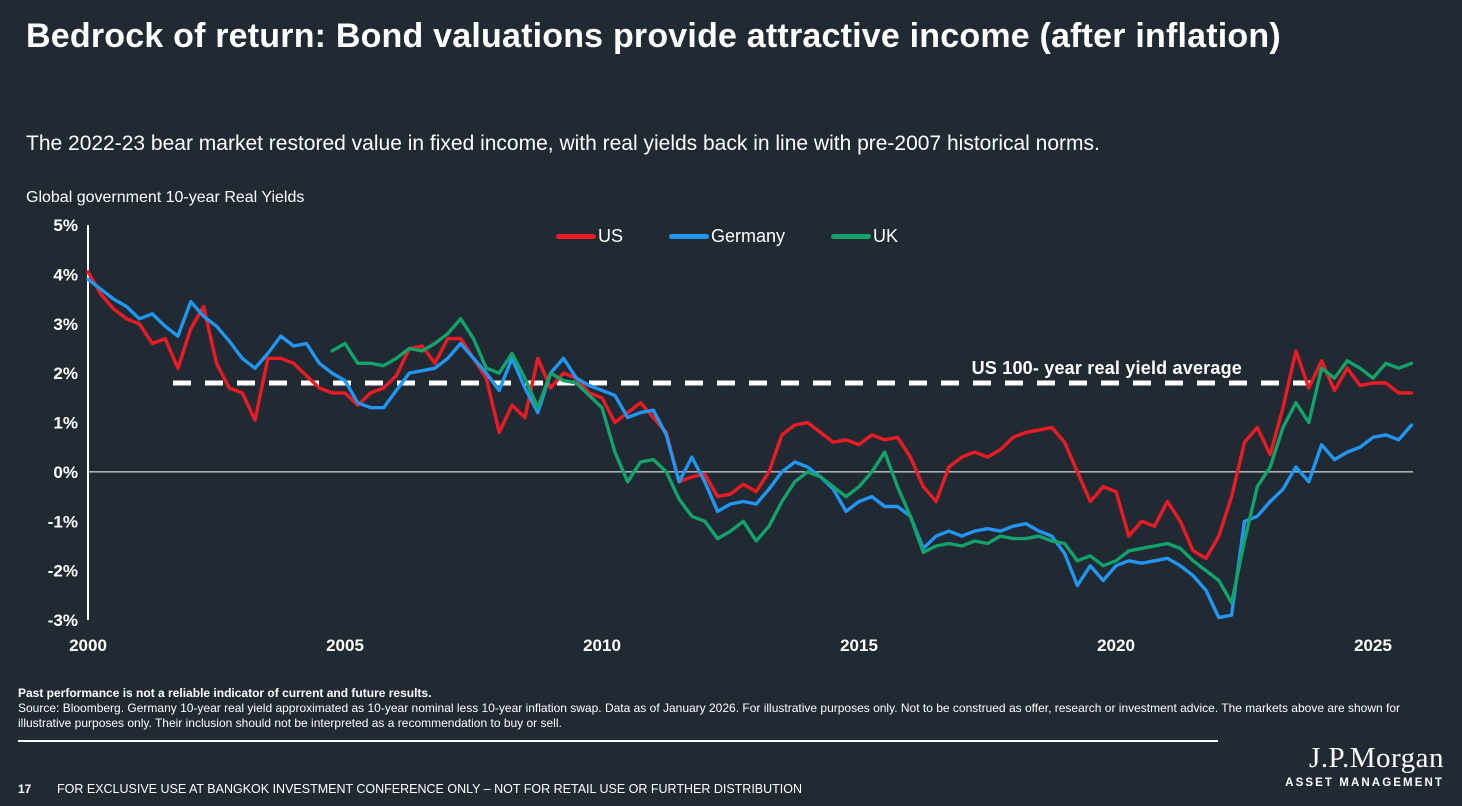  I want to click on footer-divider, so click(618, 741).